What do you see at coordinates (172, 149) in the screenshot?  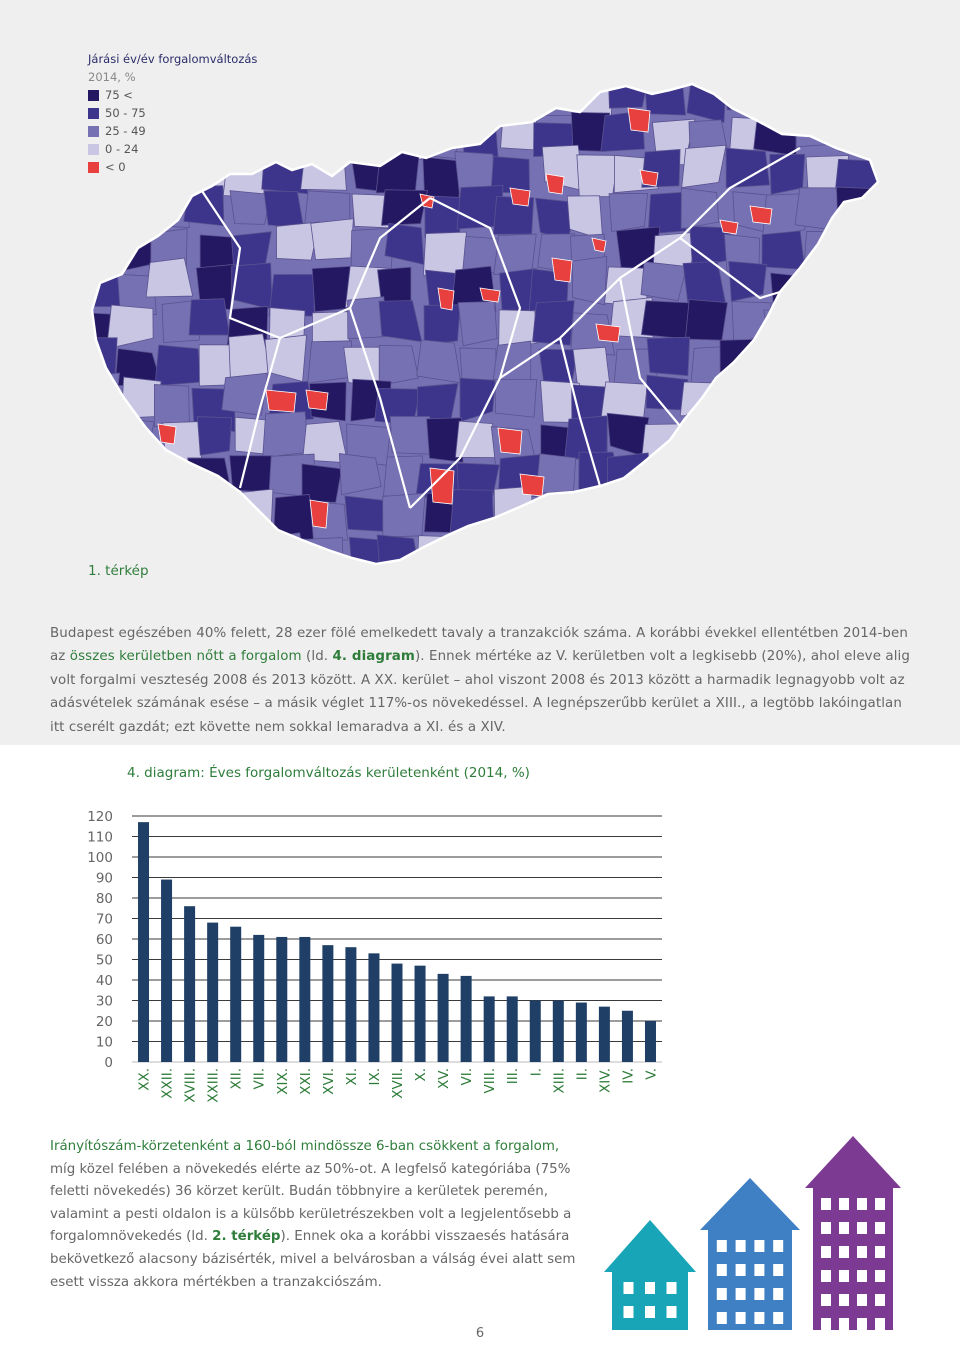 I see `legend-item: 0 - 24` at bounding box center [172, 149].